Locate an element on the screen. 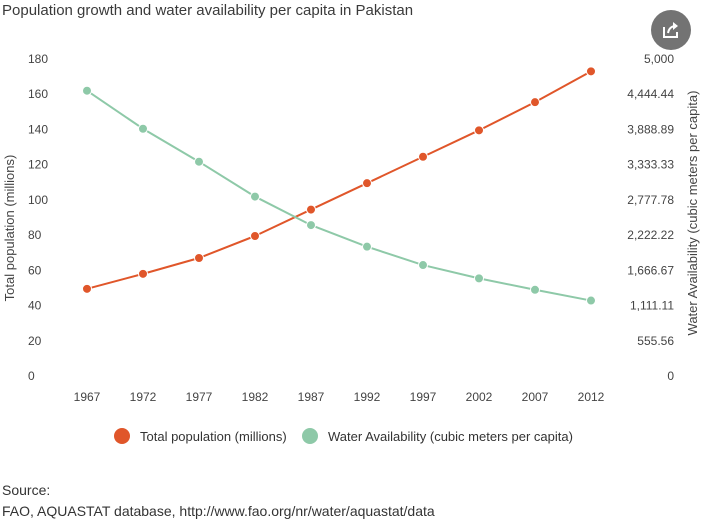  y2-tick-label: 3,333.33 is located at coordinates (650, 165).